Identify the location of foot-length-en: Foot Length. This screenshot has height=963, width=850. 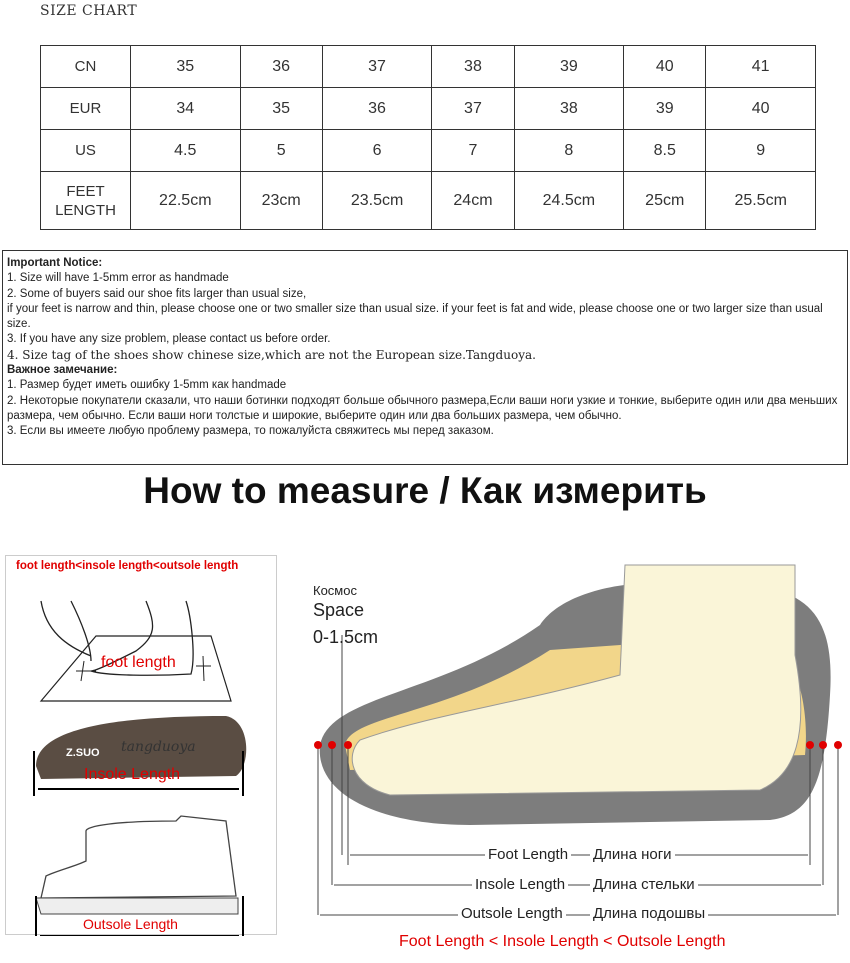
(528, 854).